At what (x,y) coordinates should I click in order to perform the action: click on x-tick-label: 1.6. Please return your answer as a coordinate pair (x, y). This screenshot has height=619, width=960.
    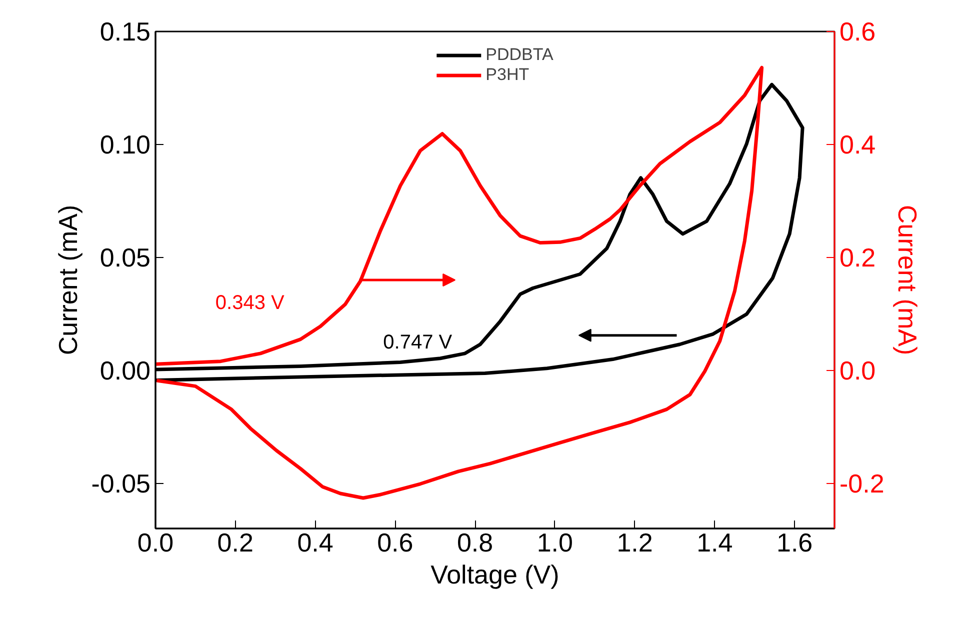
    Looking at the image, I should click on (794, 543).